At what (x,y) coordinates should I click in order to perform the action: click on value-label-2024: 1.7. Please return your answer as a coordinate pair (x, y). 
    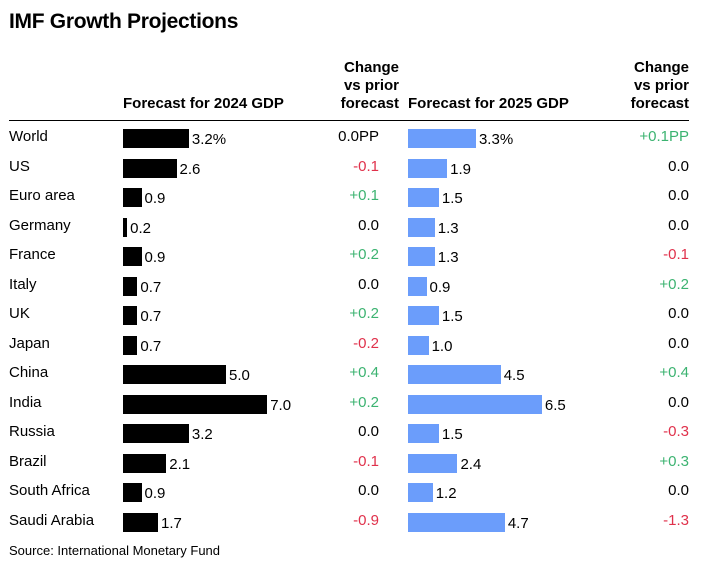
    Looking at the image, I should click on (171, 523).